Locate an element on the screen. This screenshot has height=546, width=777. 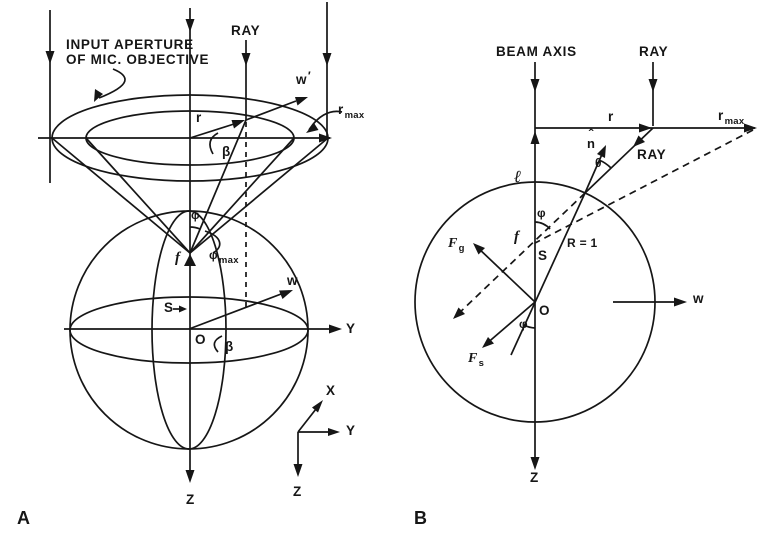
r-label-b: r is located at coordinates (611, 116).